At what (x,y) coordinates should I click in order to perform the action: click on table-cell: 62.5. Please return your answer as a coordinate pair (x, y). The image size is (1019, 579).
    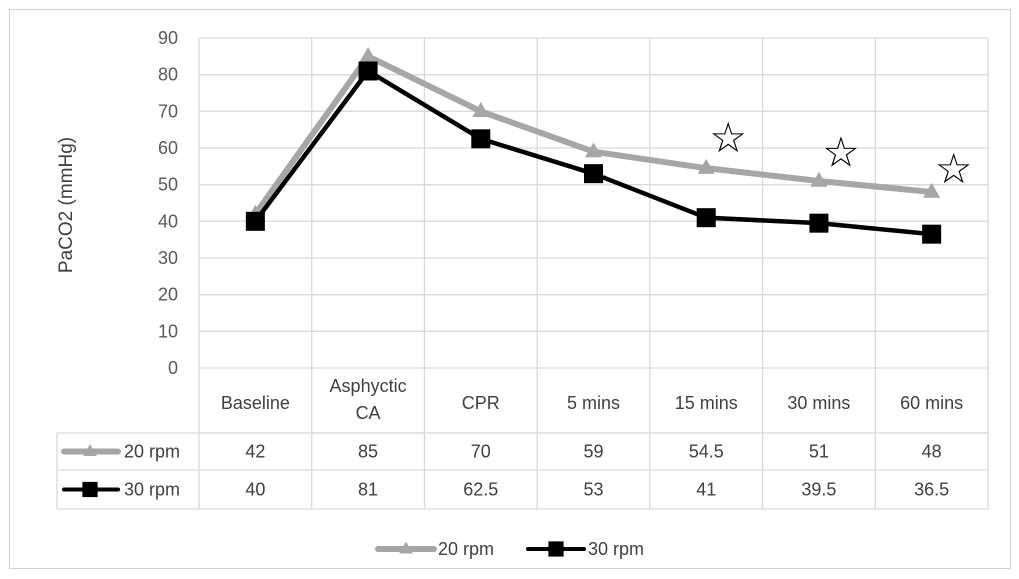
    Looking at the image, I should click on (480, 490).